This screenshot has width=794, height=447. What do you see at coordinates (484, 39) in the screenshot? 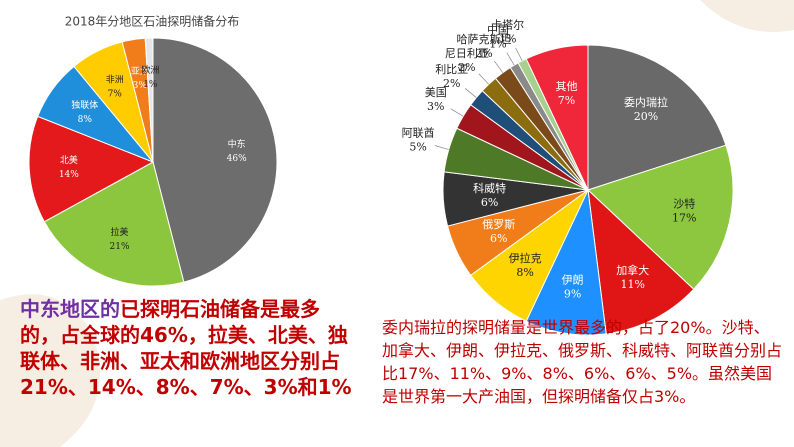
I see `slice-label: 哈萨克斯坦` at bounding box center [484, 39].